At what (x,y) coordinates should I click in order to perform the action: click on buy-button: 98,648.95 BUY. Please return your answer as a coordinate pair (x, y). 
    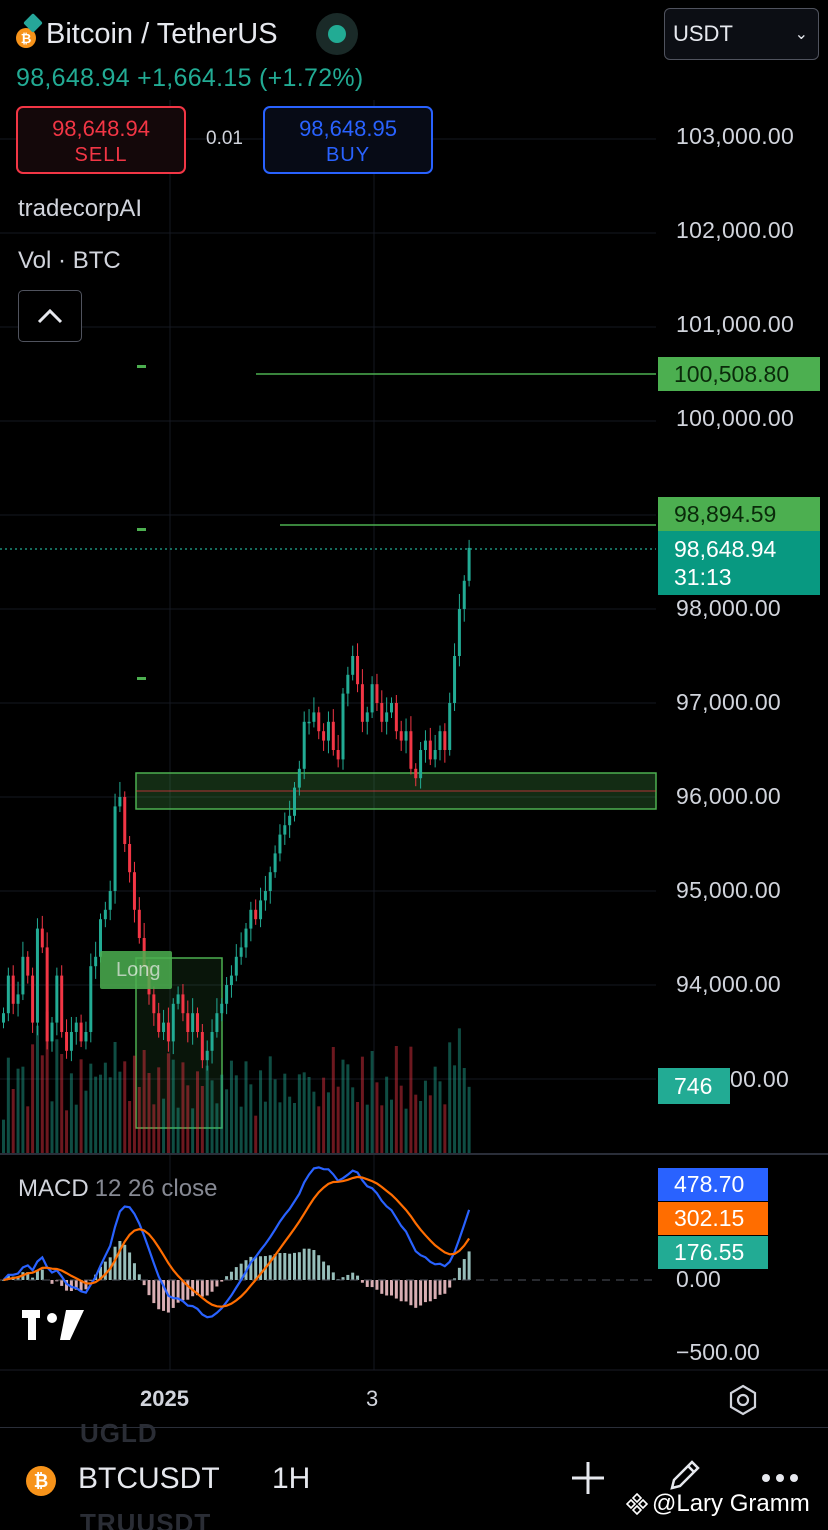
    Looking at the image, I should click on (348, 140).